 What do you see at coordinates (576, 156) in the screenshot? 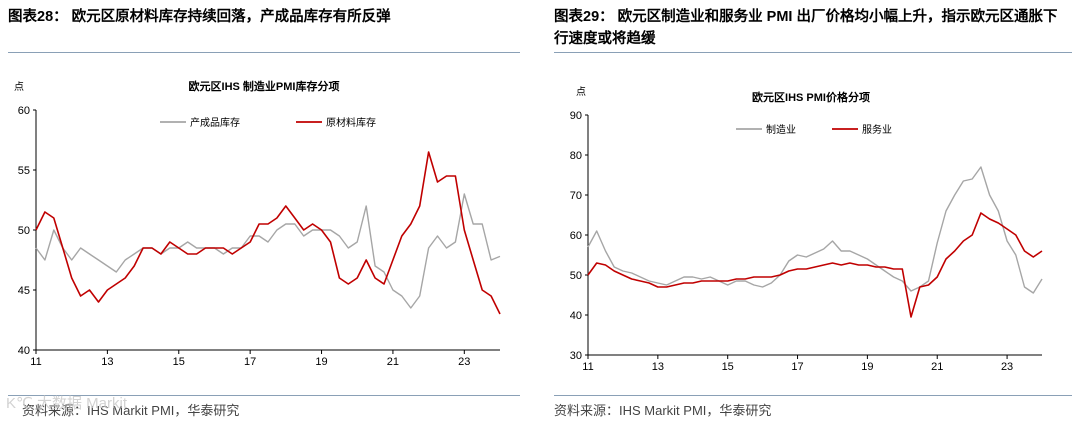
I see `y-tick-label: 80` at bounding box center [576, 156].